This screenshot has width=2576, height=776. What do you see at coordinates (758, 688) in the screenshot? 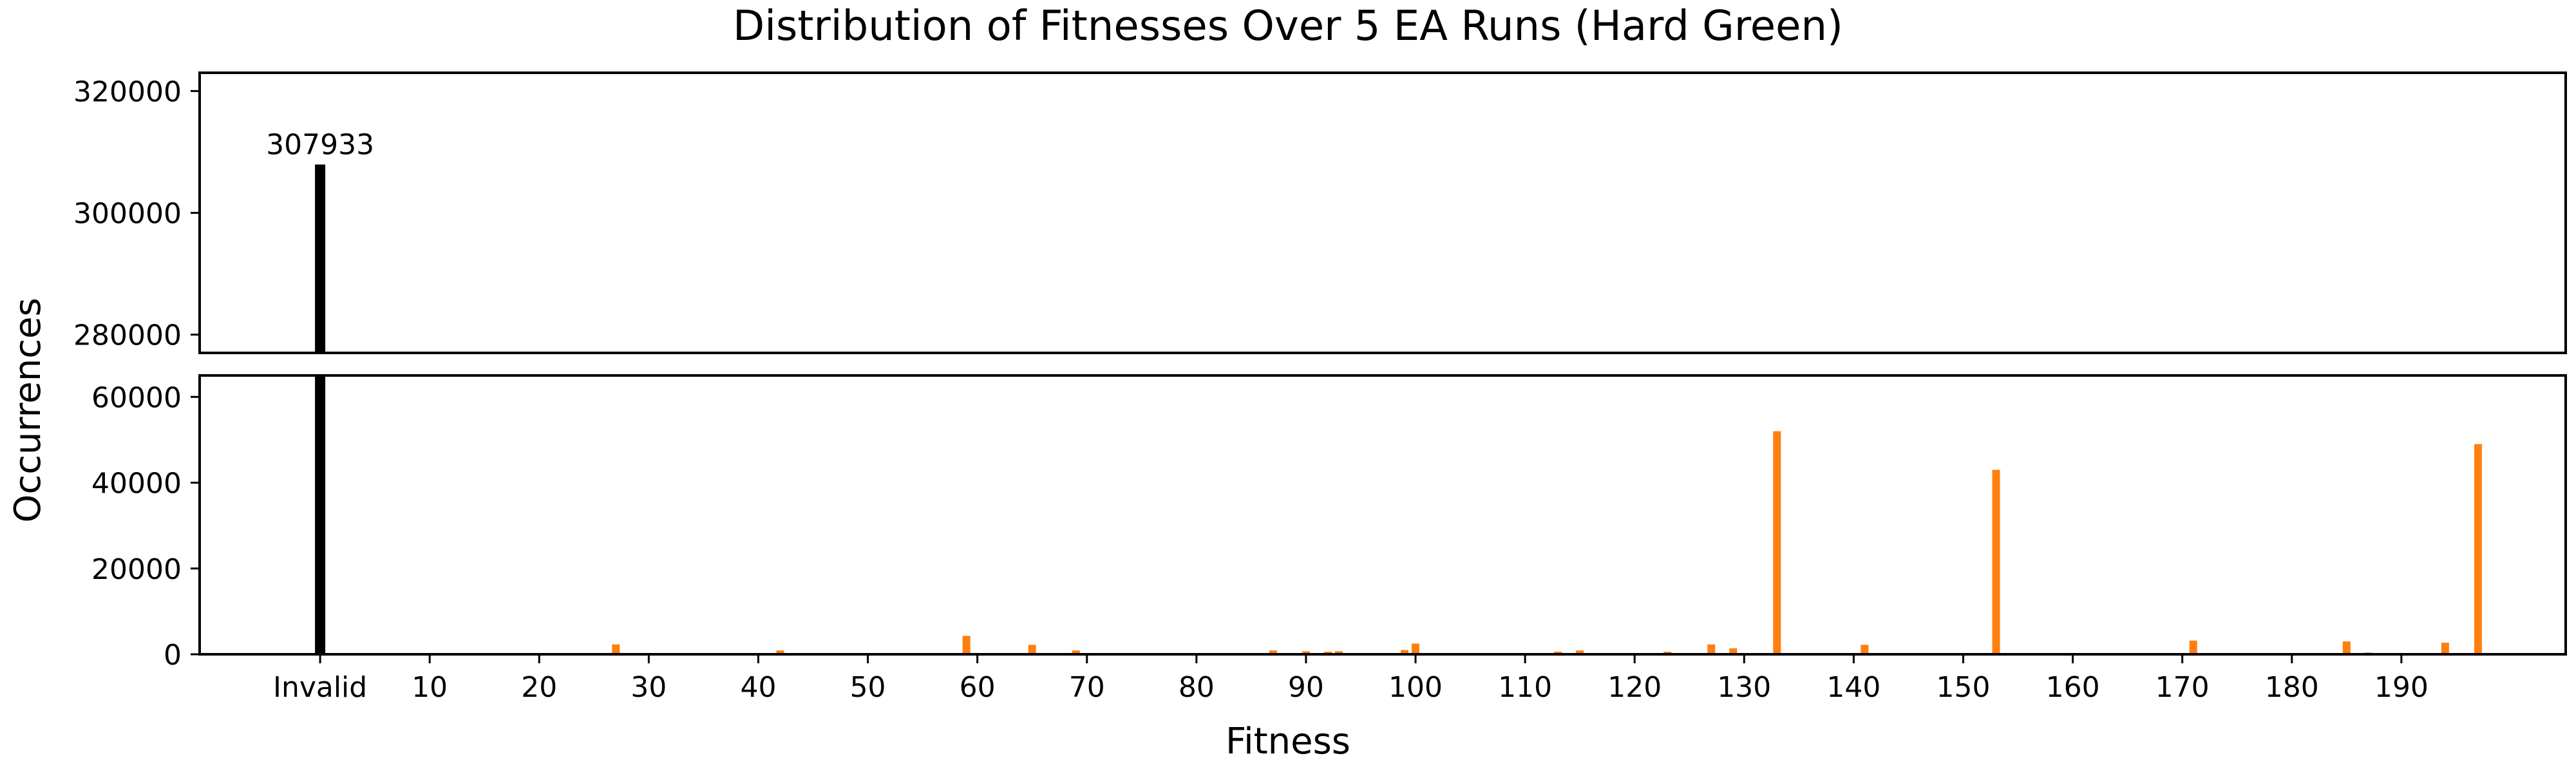
I see `x-tick-label: 40` at bounding box center [758, 688].